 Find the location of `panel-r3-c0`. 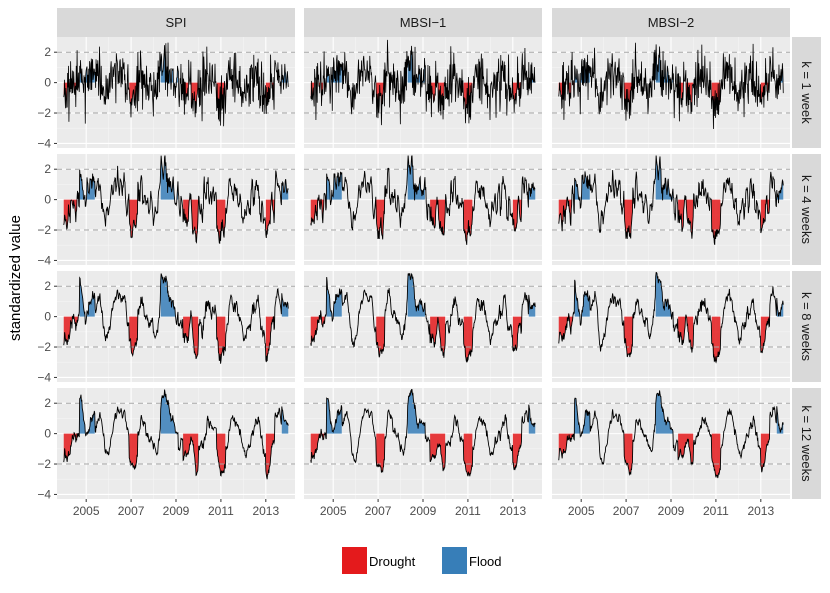

panel-r3-c0 is located at coordinates (176, 443).